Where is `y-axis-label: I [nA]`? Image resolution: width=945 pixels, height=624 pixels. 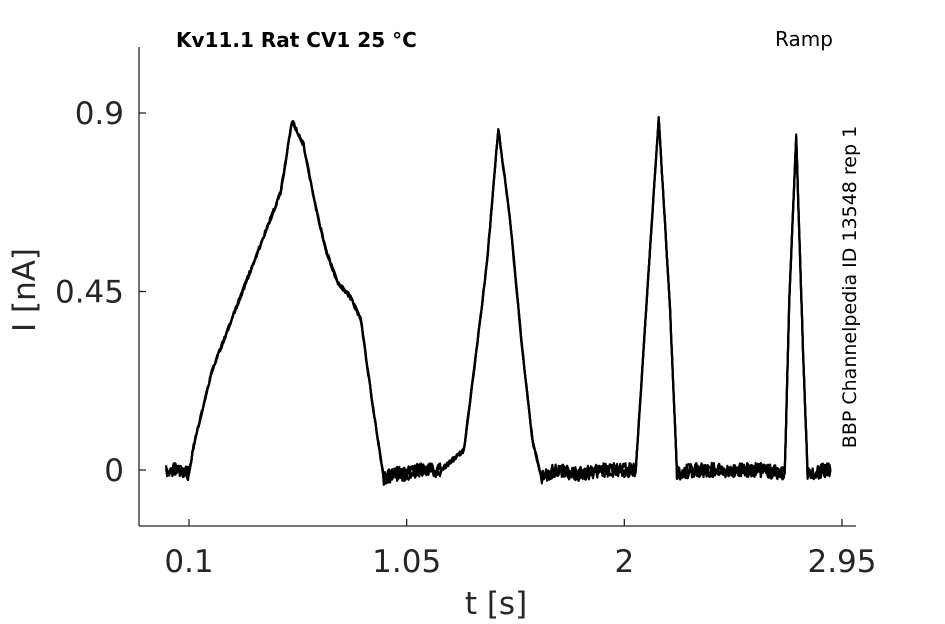
y-axis-label: I [nA] is located at coordinates (25, 290).